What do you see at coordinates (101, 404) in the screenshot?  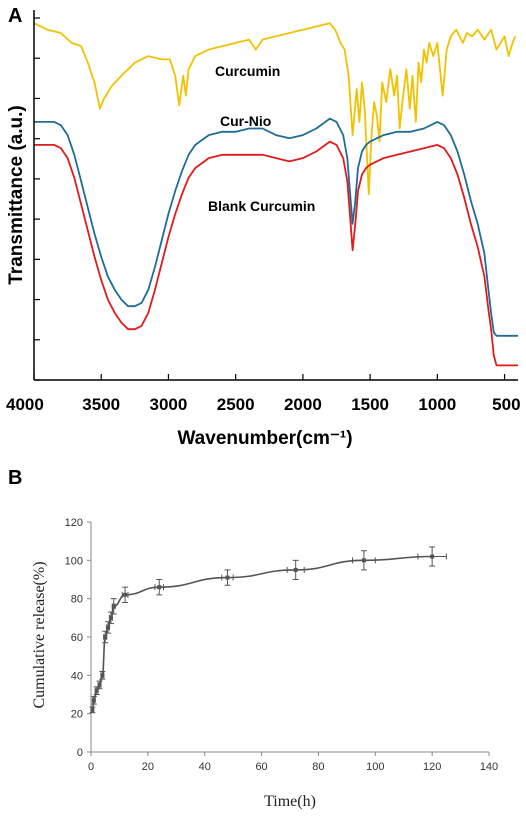 I see `x-tick-label: 3500` at bounding box center [101, 404].